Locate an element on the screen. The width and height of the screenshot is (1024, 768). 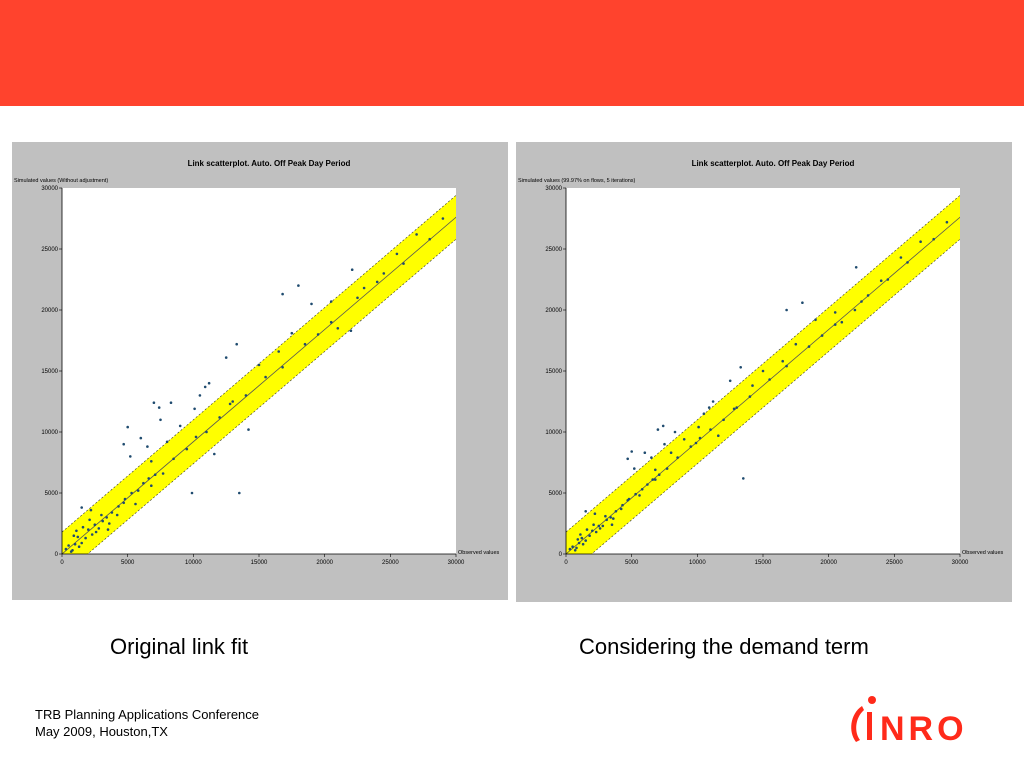
y-tick-label: 0 is located at coordinates (561, 555).